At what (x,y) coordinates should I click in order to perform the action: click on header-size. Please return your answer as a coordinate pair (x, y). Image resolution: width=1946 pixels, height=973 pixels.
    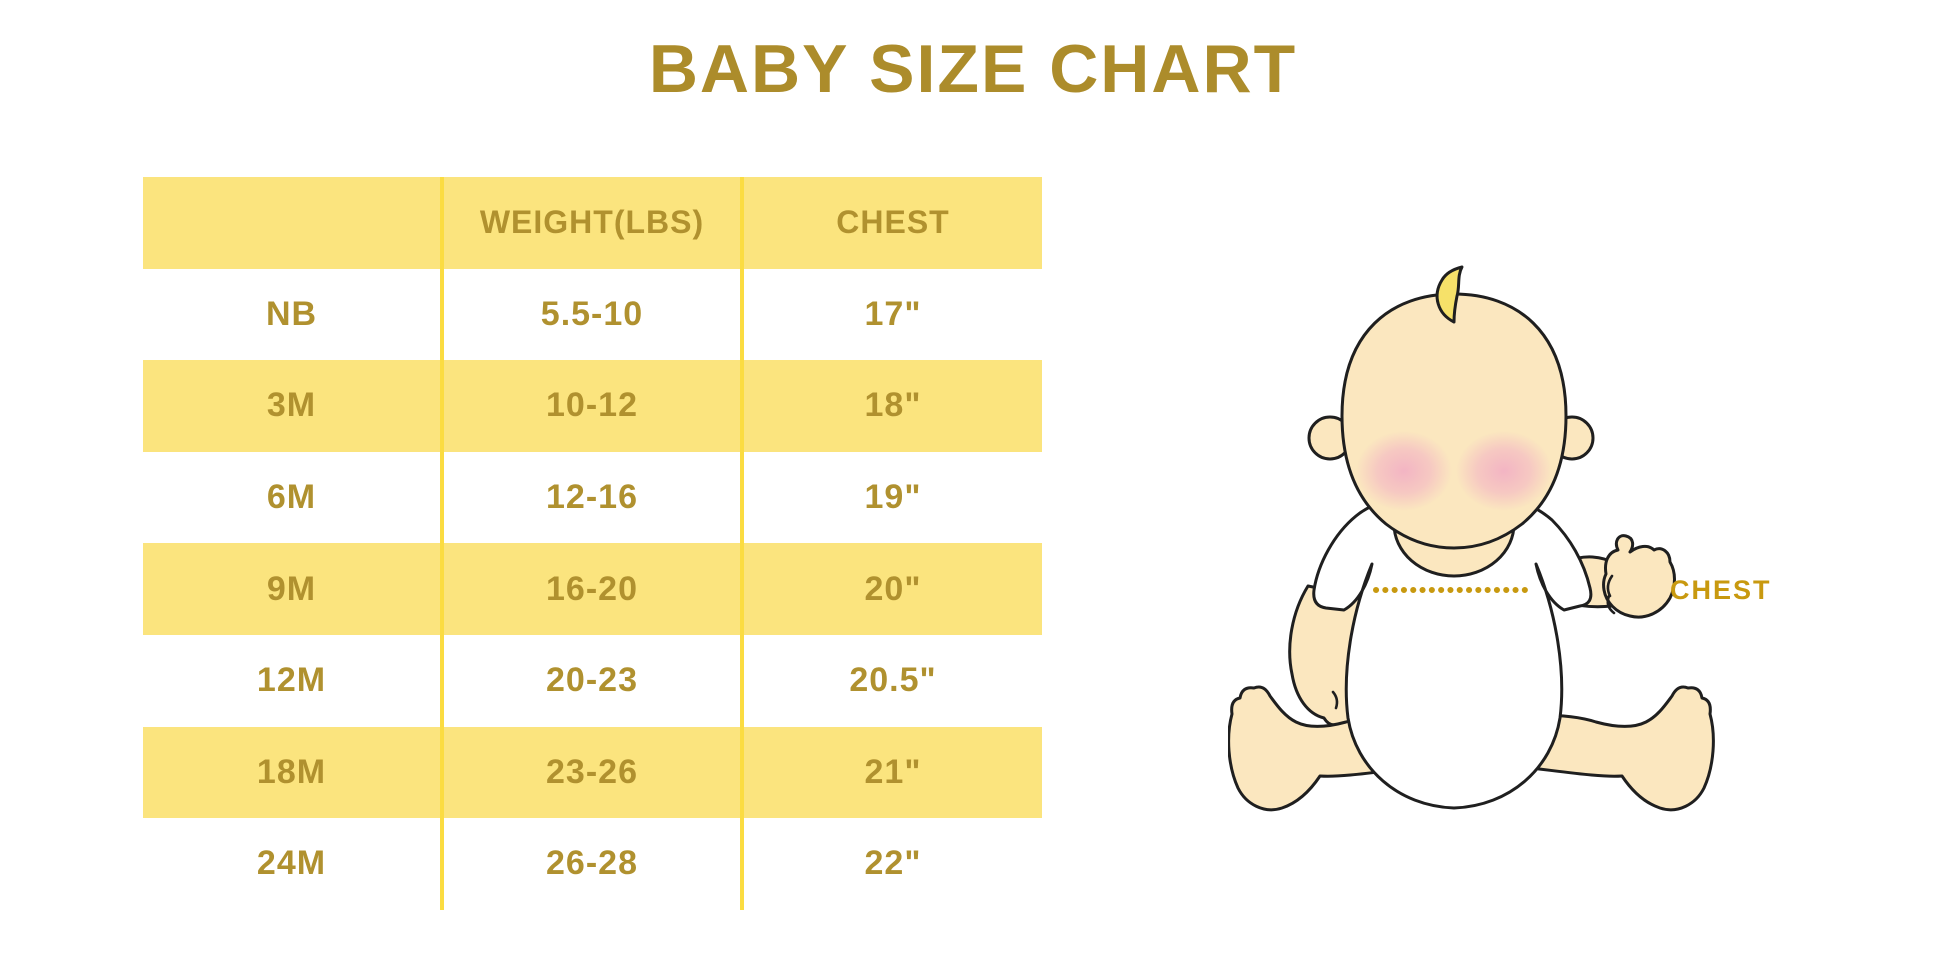
    Looking at the image, I should click on (292, 223).